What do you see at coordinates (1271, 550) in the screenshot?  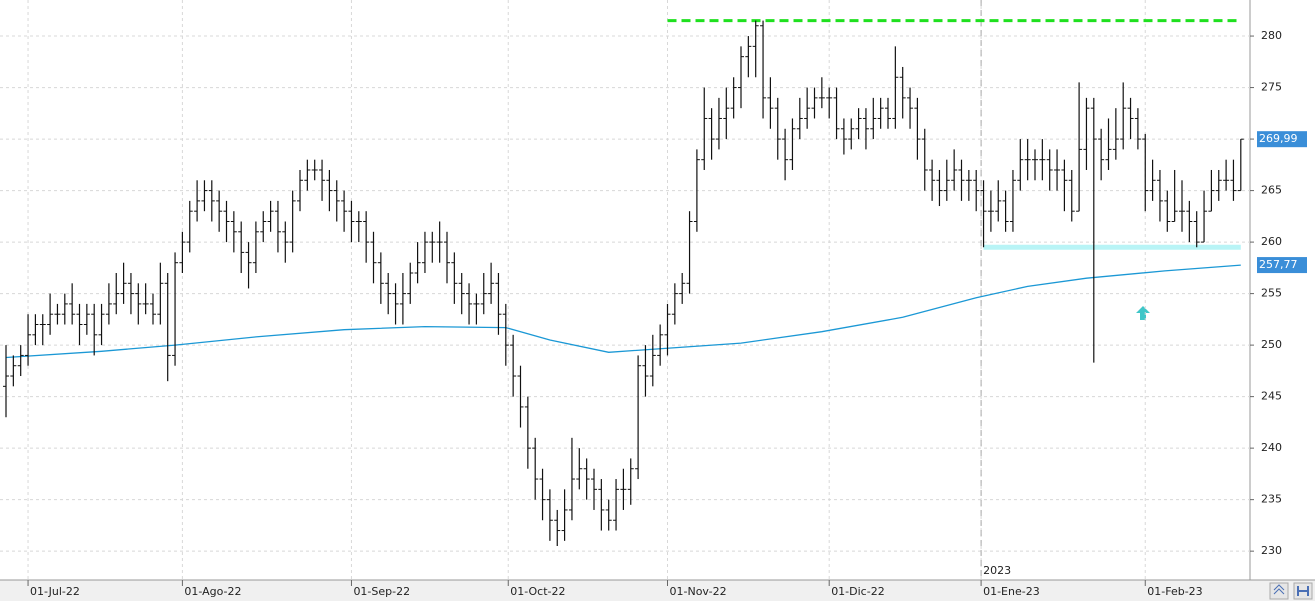 I see `y-tick-label: 230` at bounding box center [1271, 550].